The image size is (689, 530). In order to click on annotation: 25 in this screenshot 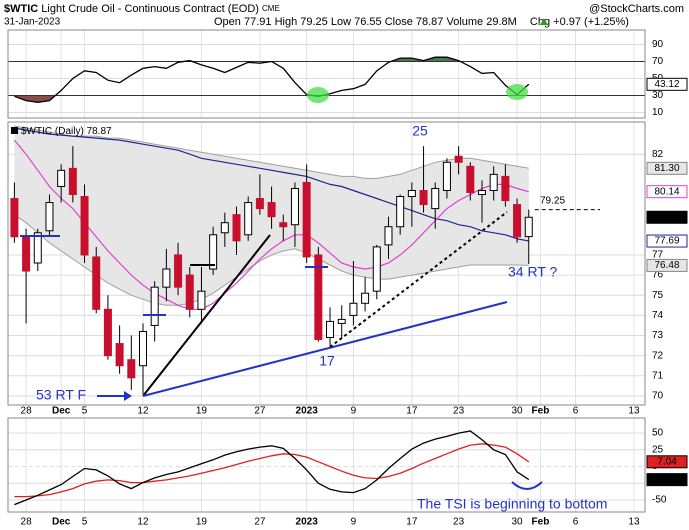, I will do `click(420, 131)`.